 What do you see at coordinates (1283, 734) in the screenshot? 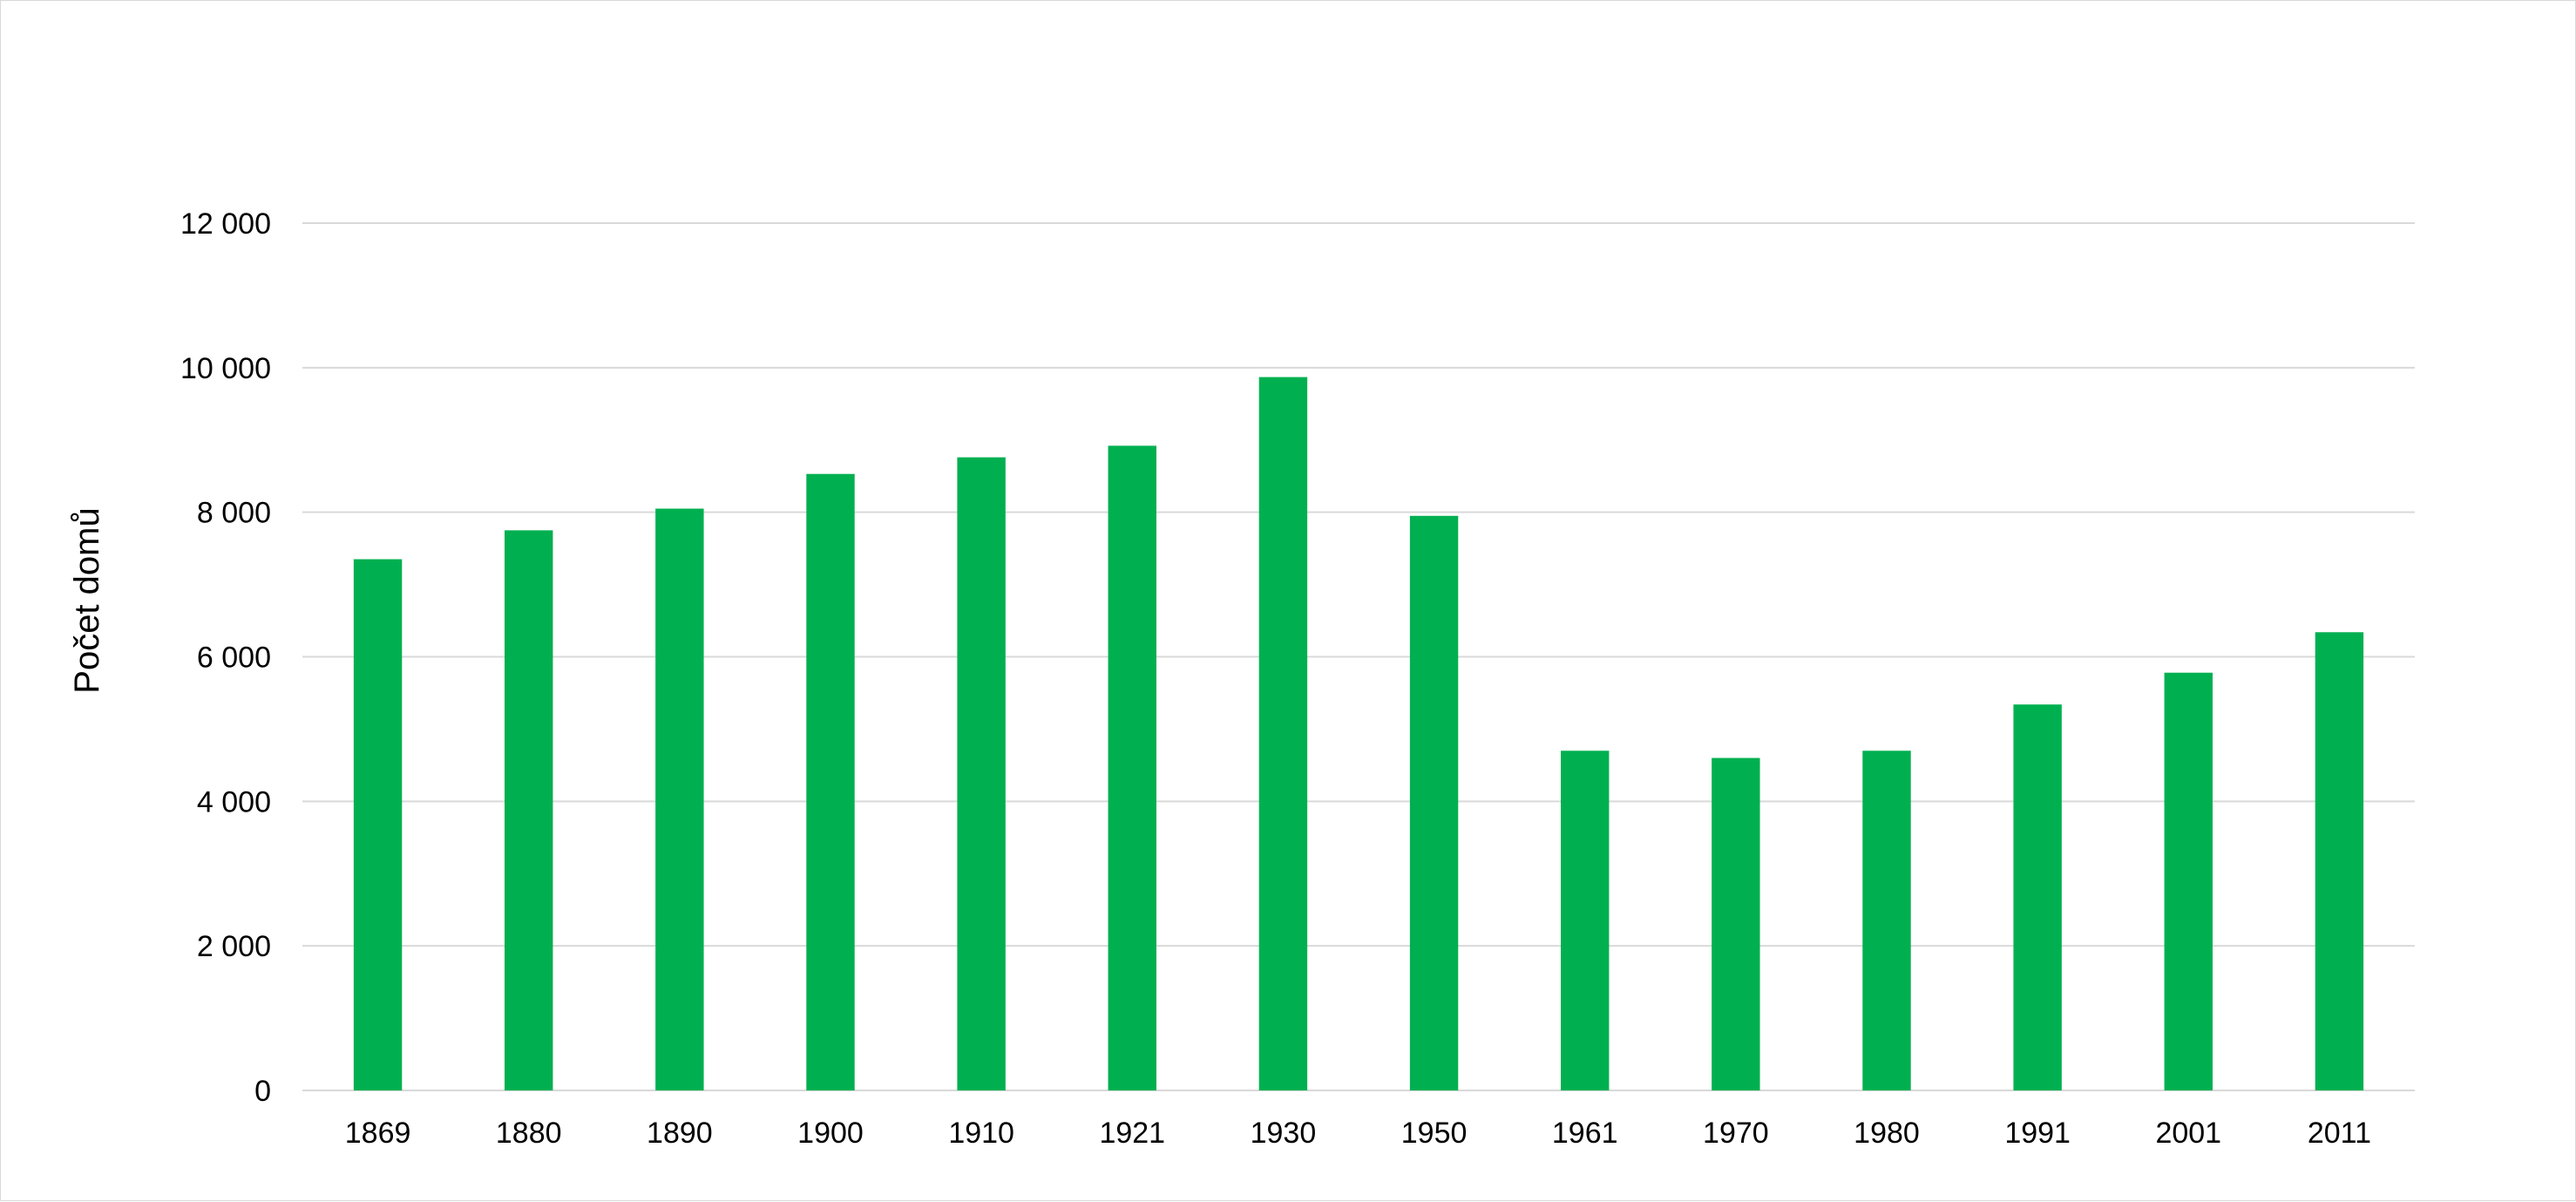
I see `bar-1930` at bounding box center [1283, 734].